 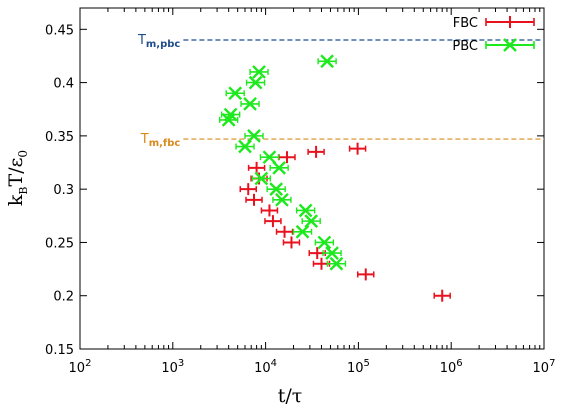 I want to click on y-tick-label: 0.35, so click(x=59, y=137).